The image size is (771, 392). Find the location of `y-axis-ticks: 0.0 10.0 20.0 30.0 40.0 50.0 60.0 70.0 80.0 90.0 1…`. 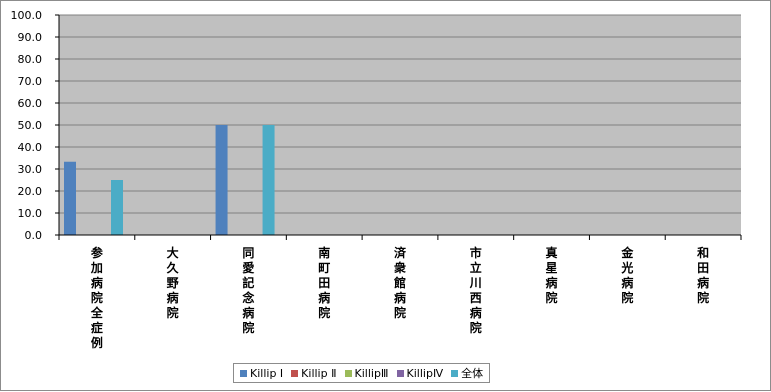

y-axis-ticks: 0.0 10.0 20.0 30.0 40.0 50.0 60.0 70.0 80.0 90.0 1… is located at coordinates (35, 125).